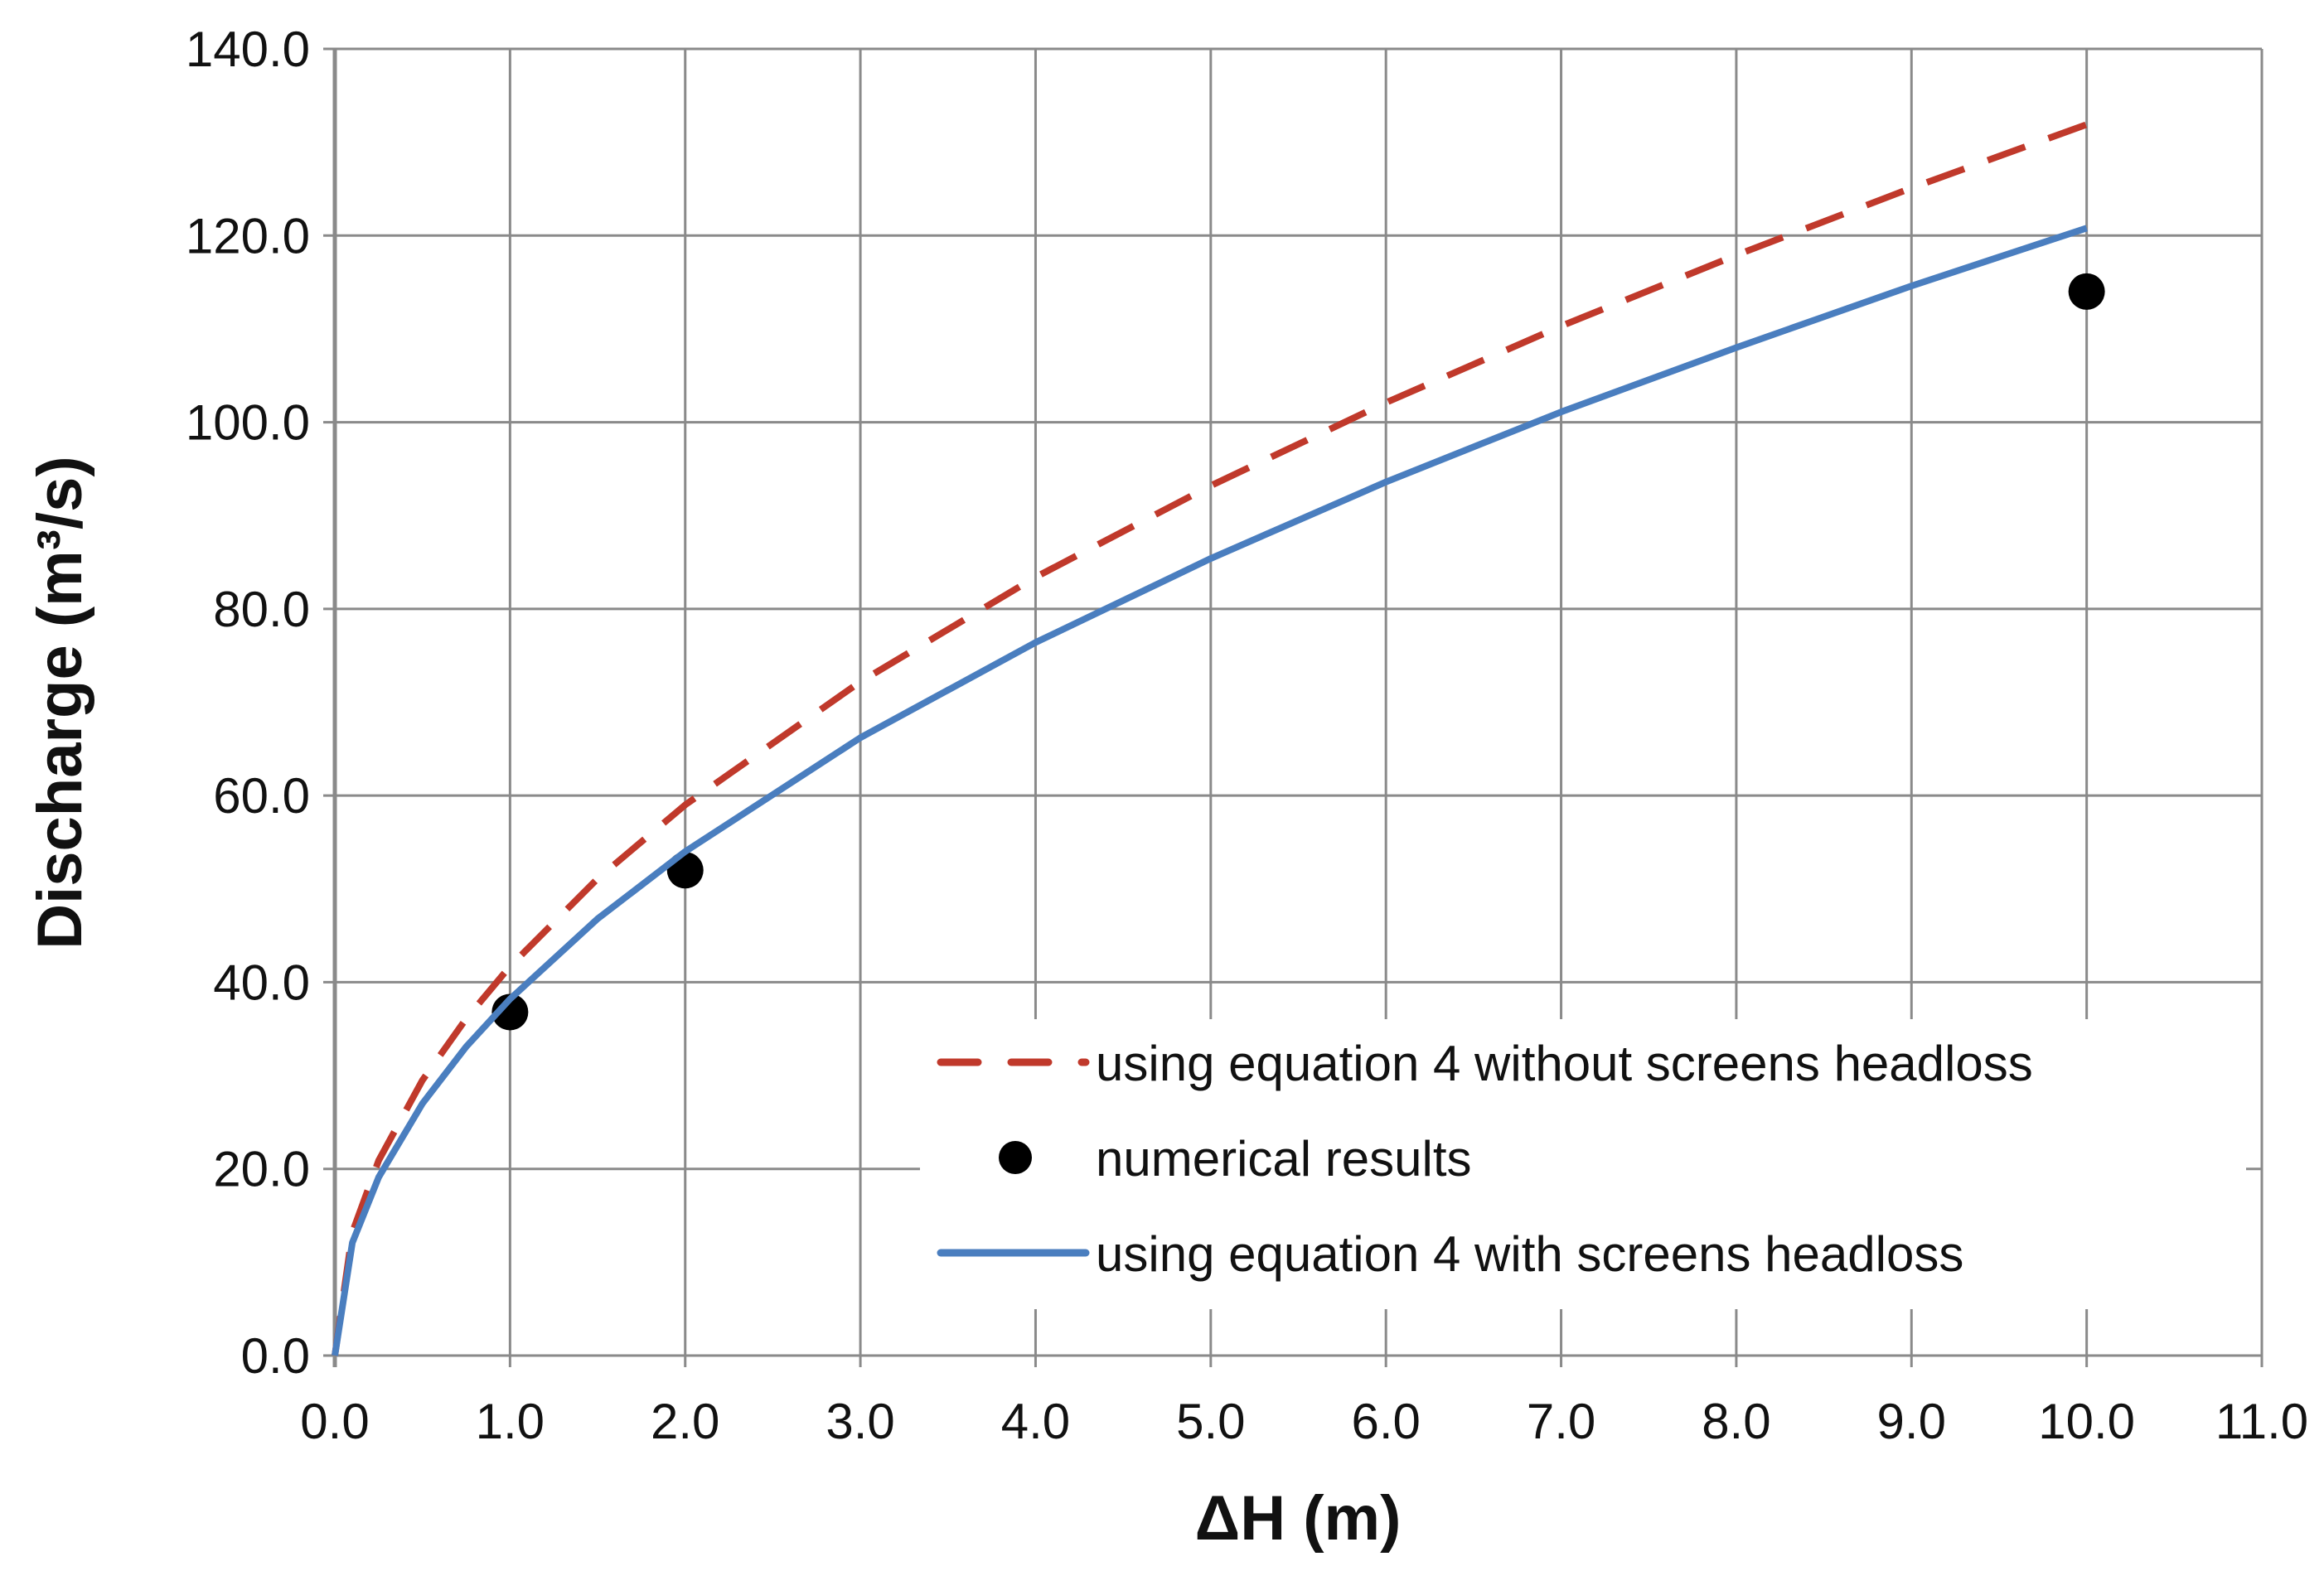  I want to click on x-tick-label: 2.0, so click(685, 1422).